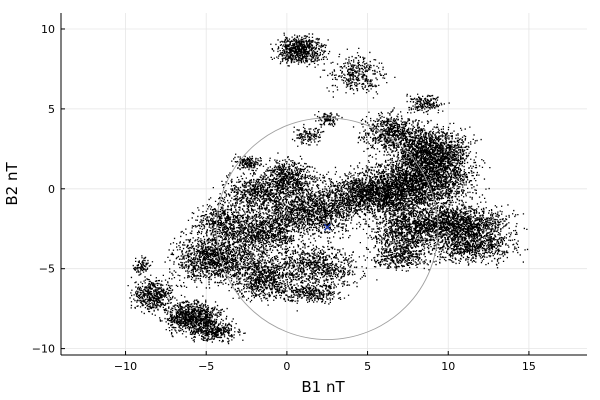 This screenshot has height=400, width=600. Describe the element at coordinates (47, 269) in the screenshot. I see `y-tick-label: −5` at that location.